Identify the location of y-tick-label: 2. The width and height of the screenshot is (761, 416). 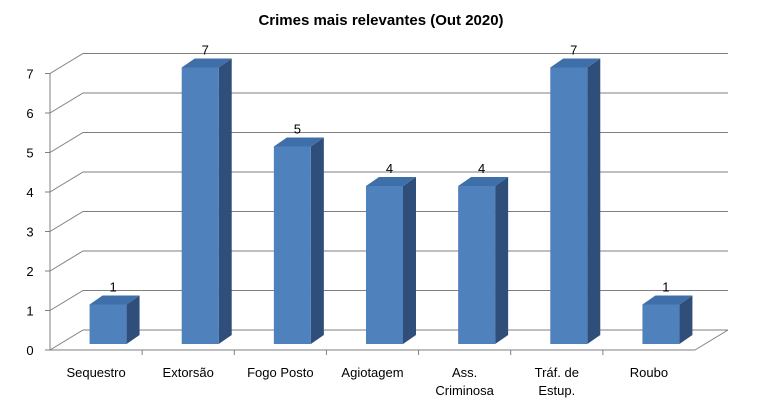
(29, 271).